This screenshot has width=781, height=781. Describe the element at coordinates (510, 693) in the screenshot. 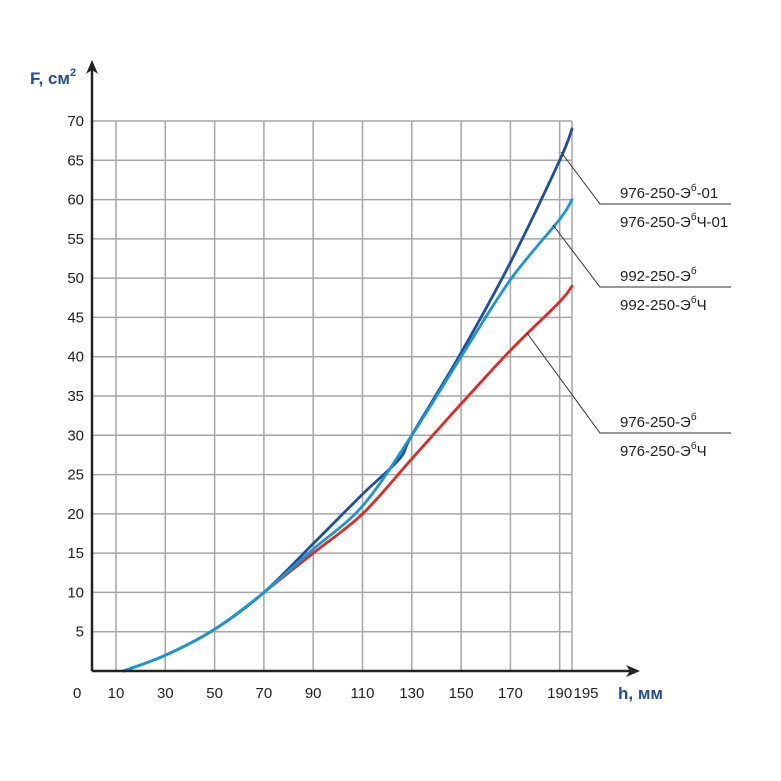

I see `x-tick-label: 170` at that location.